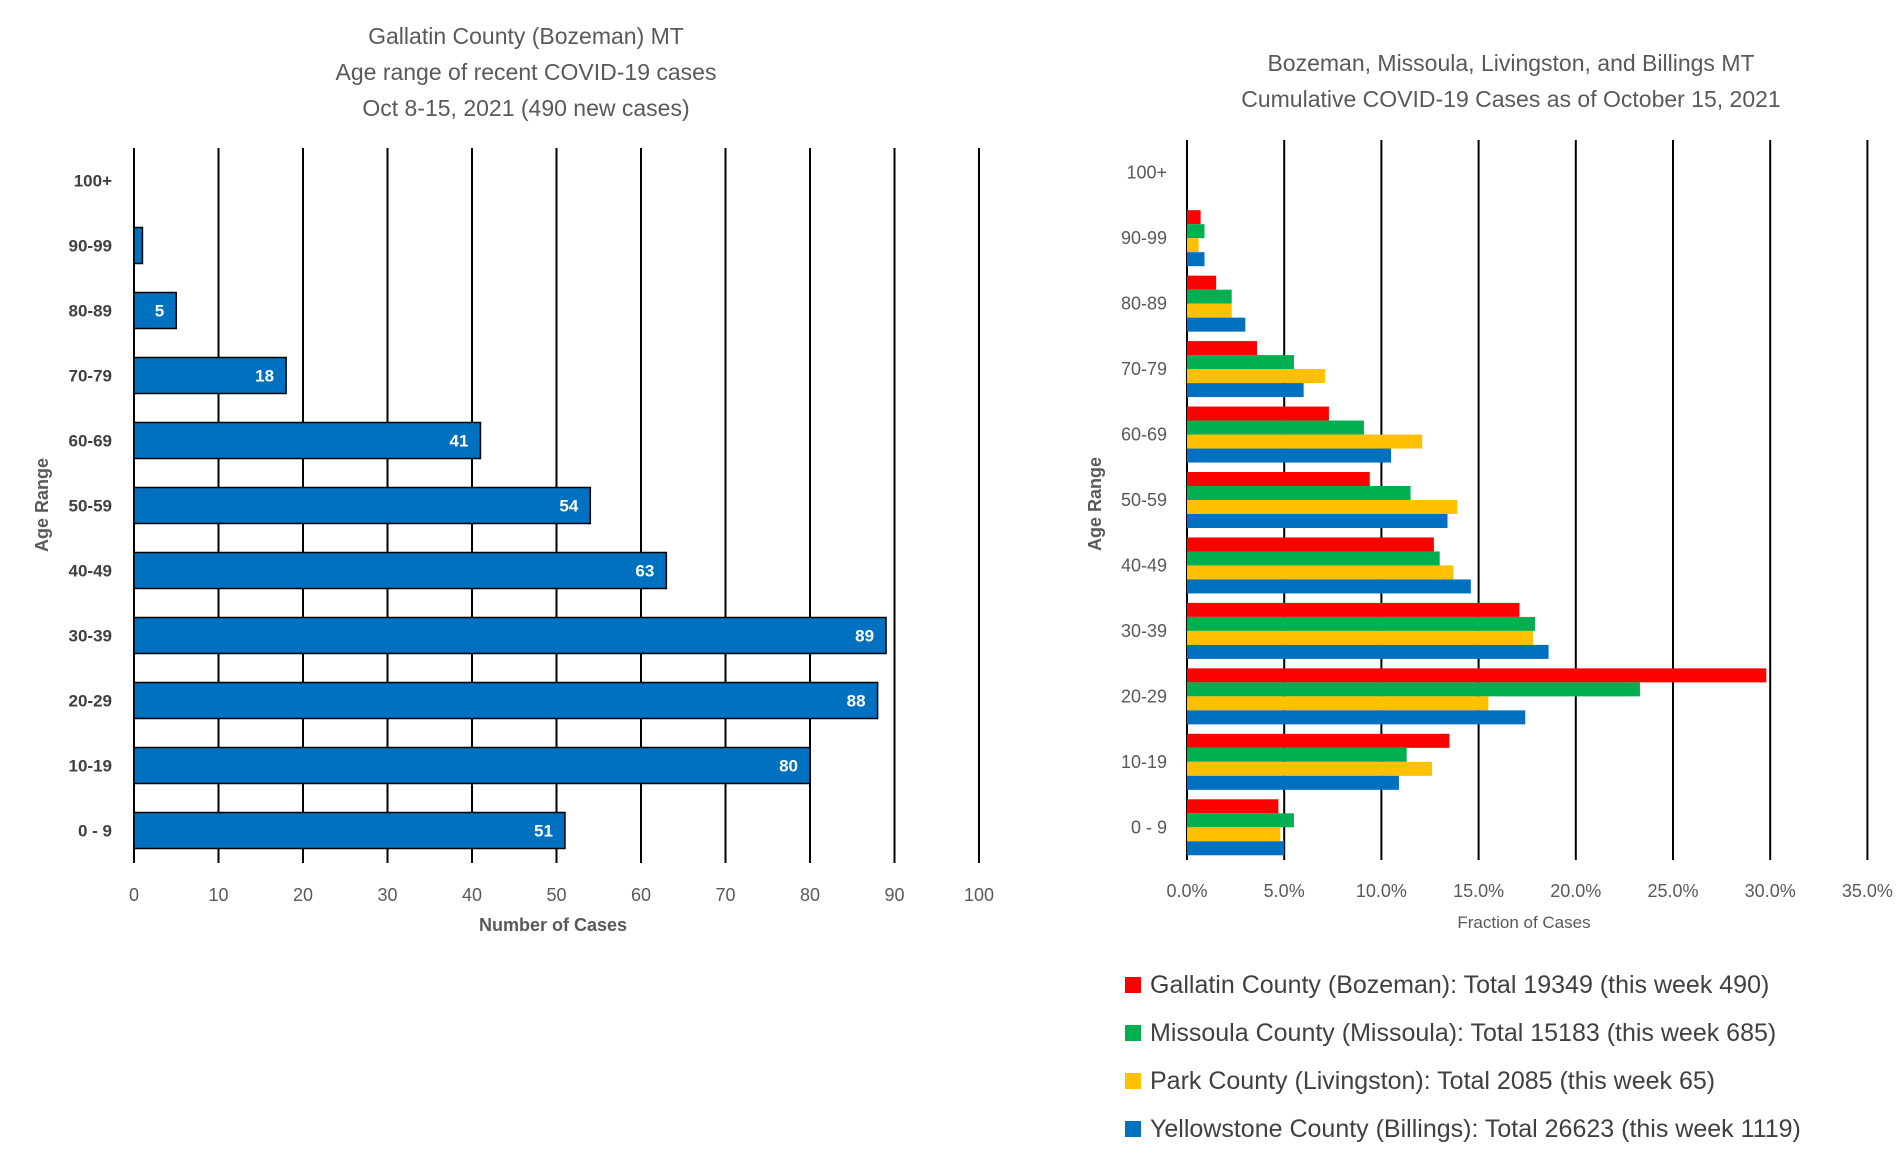  Describe the element at coordinates (1095, 504) in the screenshot. I see `chart2-y-axis-label: Age Range` at that location.